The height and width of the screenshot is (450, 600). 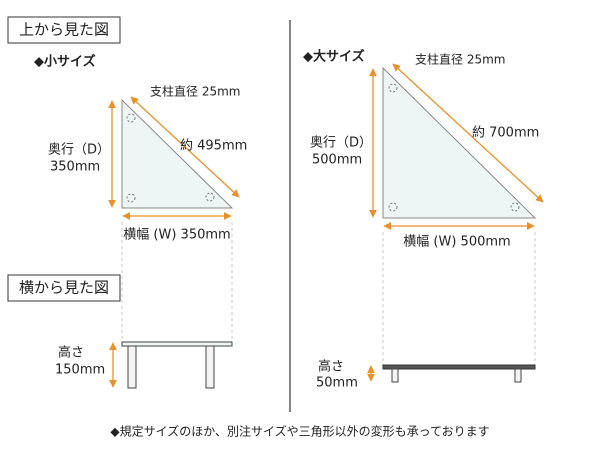 What do you see at coordinates (299, 431) in the screenshot?
I see `footer-note: ◆規定サイズのほか、別注サイズや三角形以外の変形も承っております` at bounding box center [299, 431].